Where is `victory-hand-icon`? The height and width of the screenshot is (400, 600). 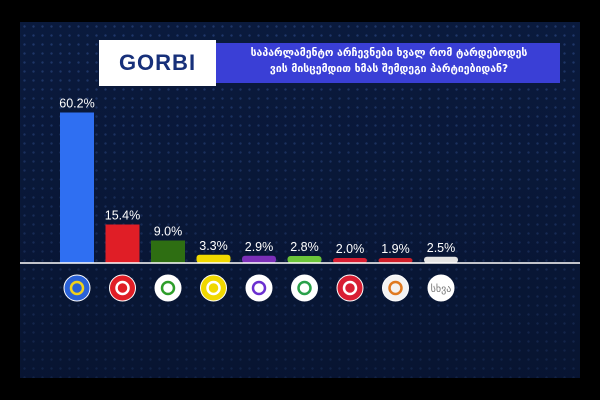
victory-hand-icon is located at coordinates (213, 288).